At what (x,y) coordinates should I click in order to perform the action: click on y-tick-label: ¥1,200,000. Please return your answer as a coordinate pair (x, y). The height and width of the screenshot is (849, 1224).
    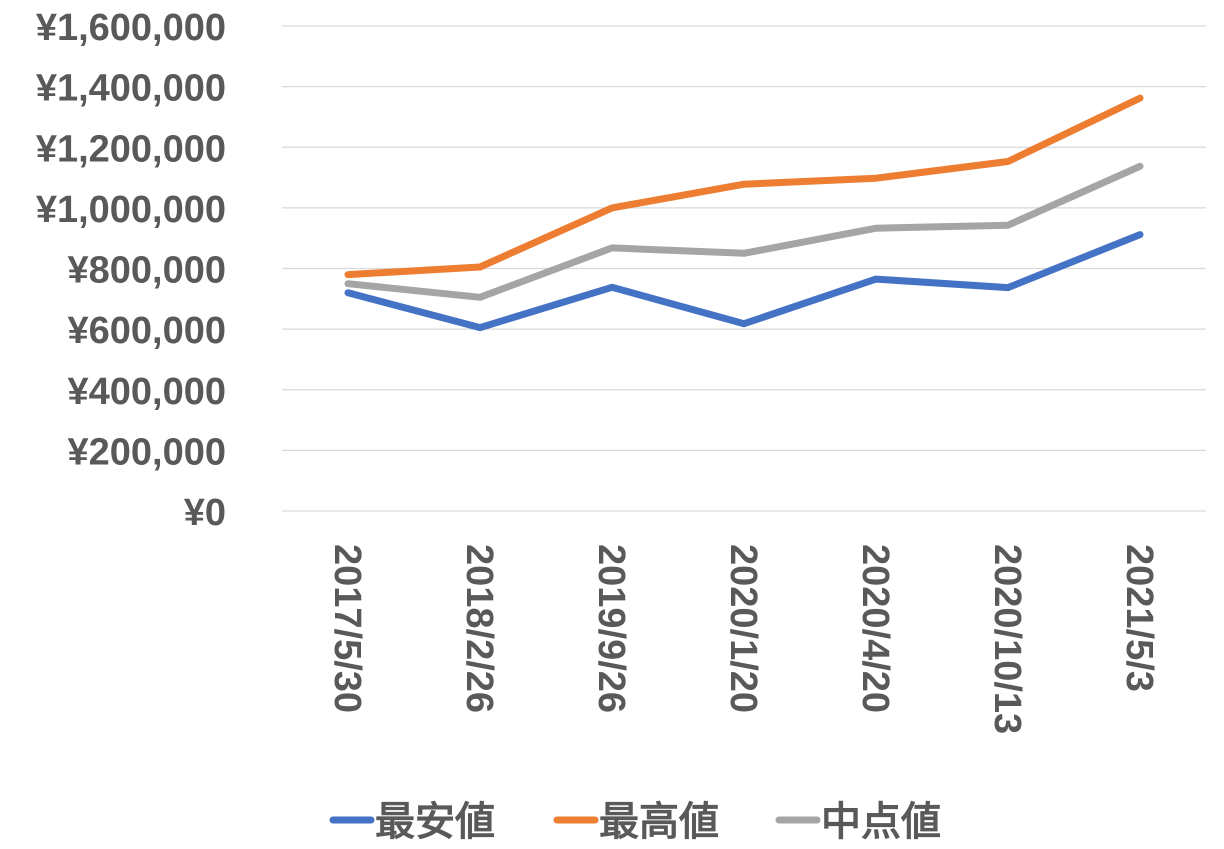
    Looking at the image, I should click on (131, 149).